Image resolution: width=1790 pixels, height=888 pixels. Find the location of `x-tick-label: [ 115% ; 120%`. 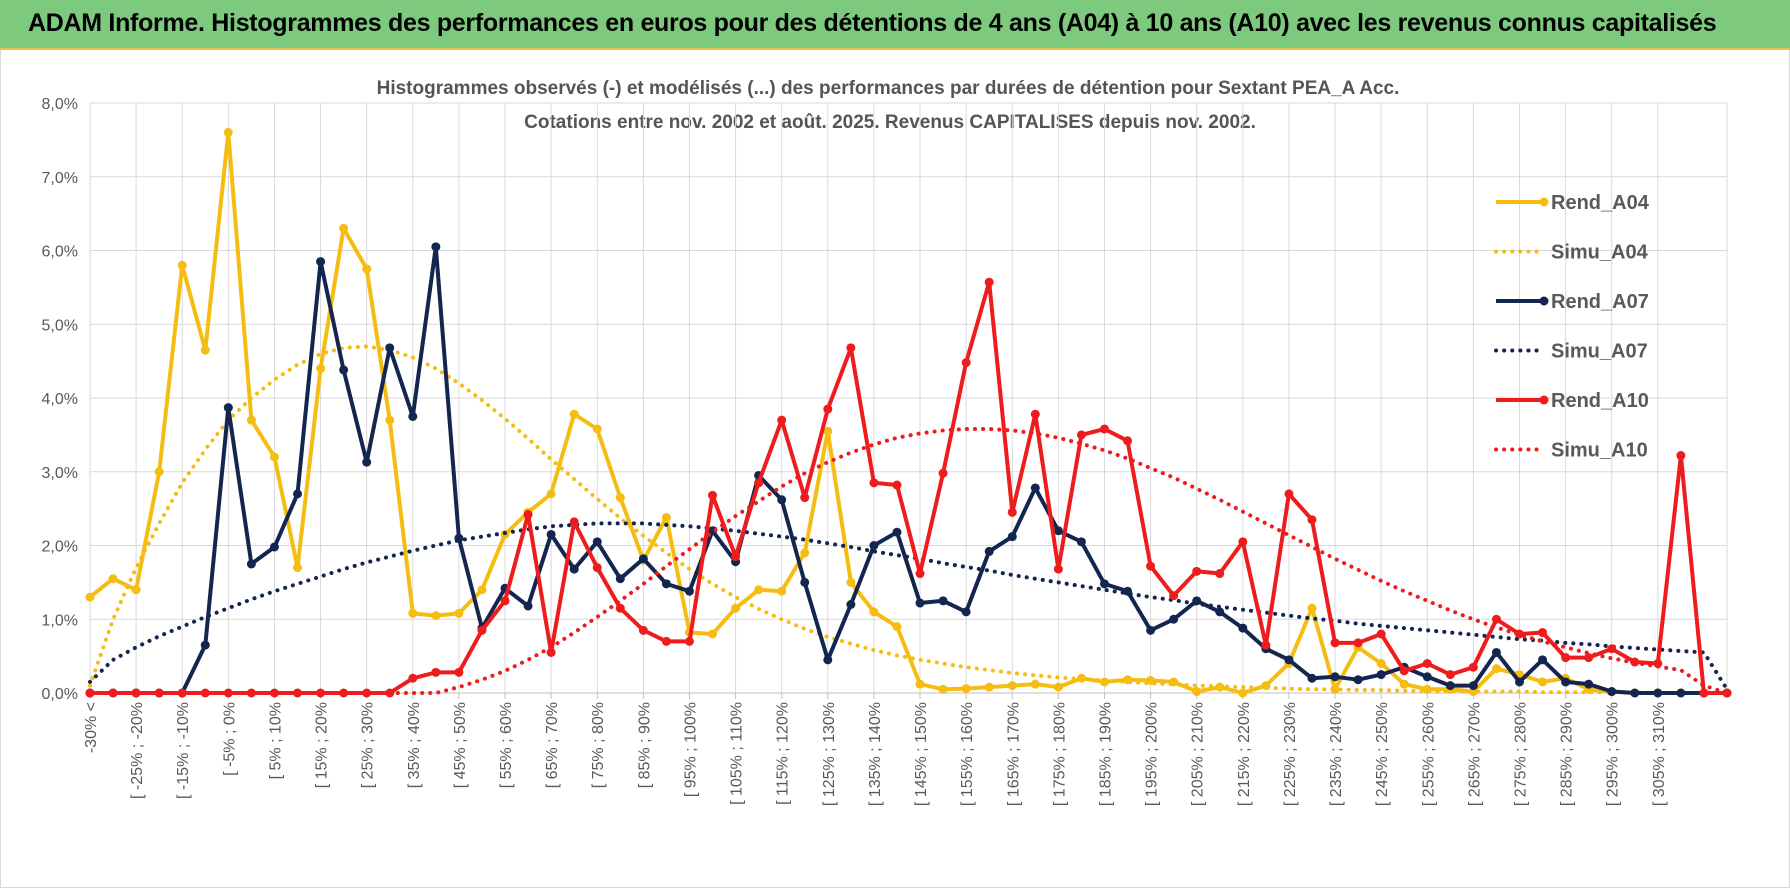

x-tick-label: [ 115% ; 120% is located at coordinates (783, 753).